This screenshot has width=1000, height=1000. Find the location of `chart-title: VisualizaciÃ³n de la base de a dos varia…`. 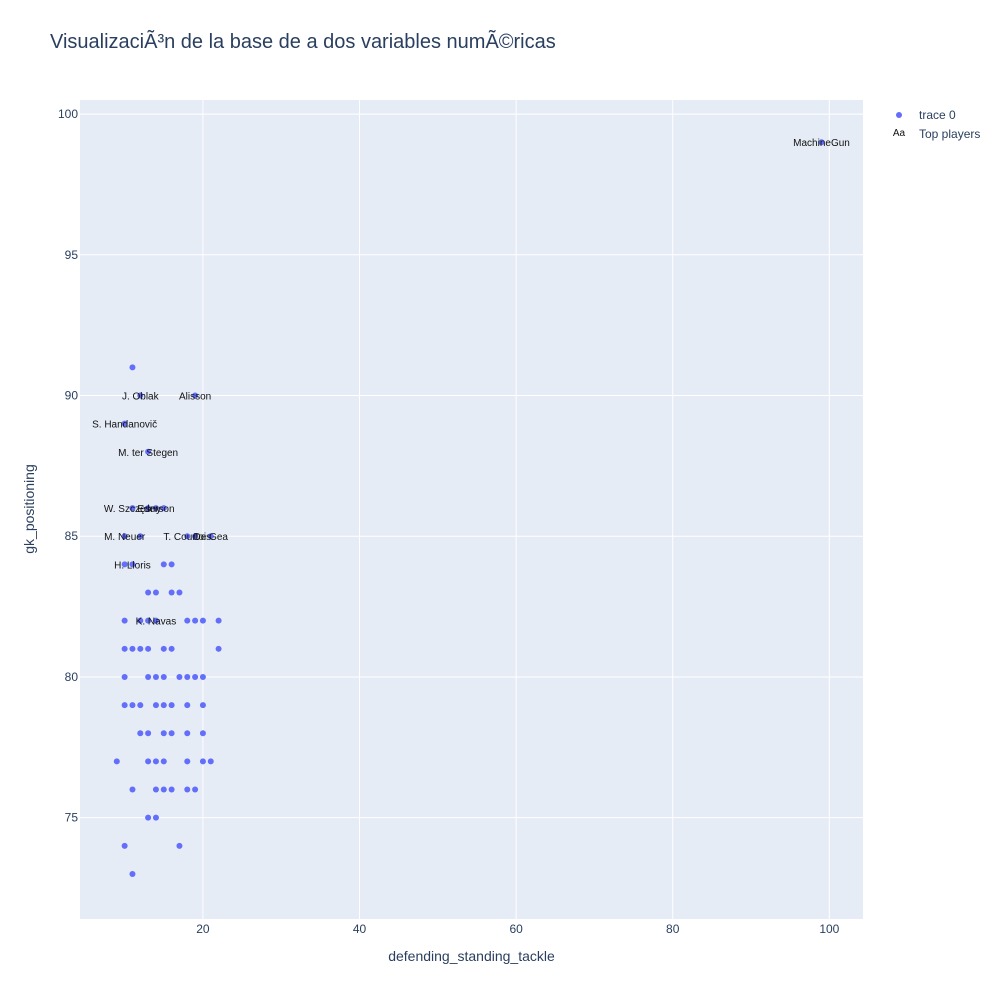

chart-title: VisualizaciÃ³n de la base de a dos varia… is located at coordinates (303, 42).